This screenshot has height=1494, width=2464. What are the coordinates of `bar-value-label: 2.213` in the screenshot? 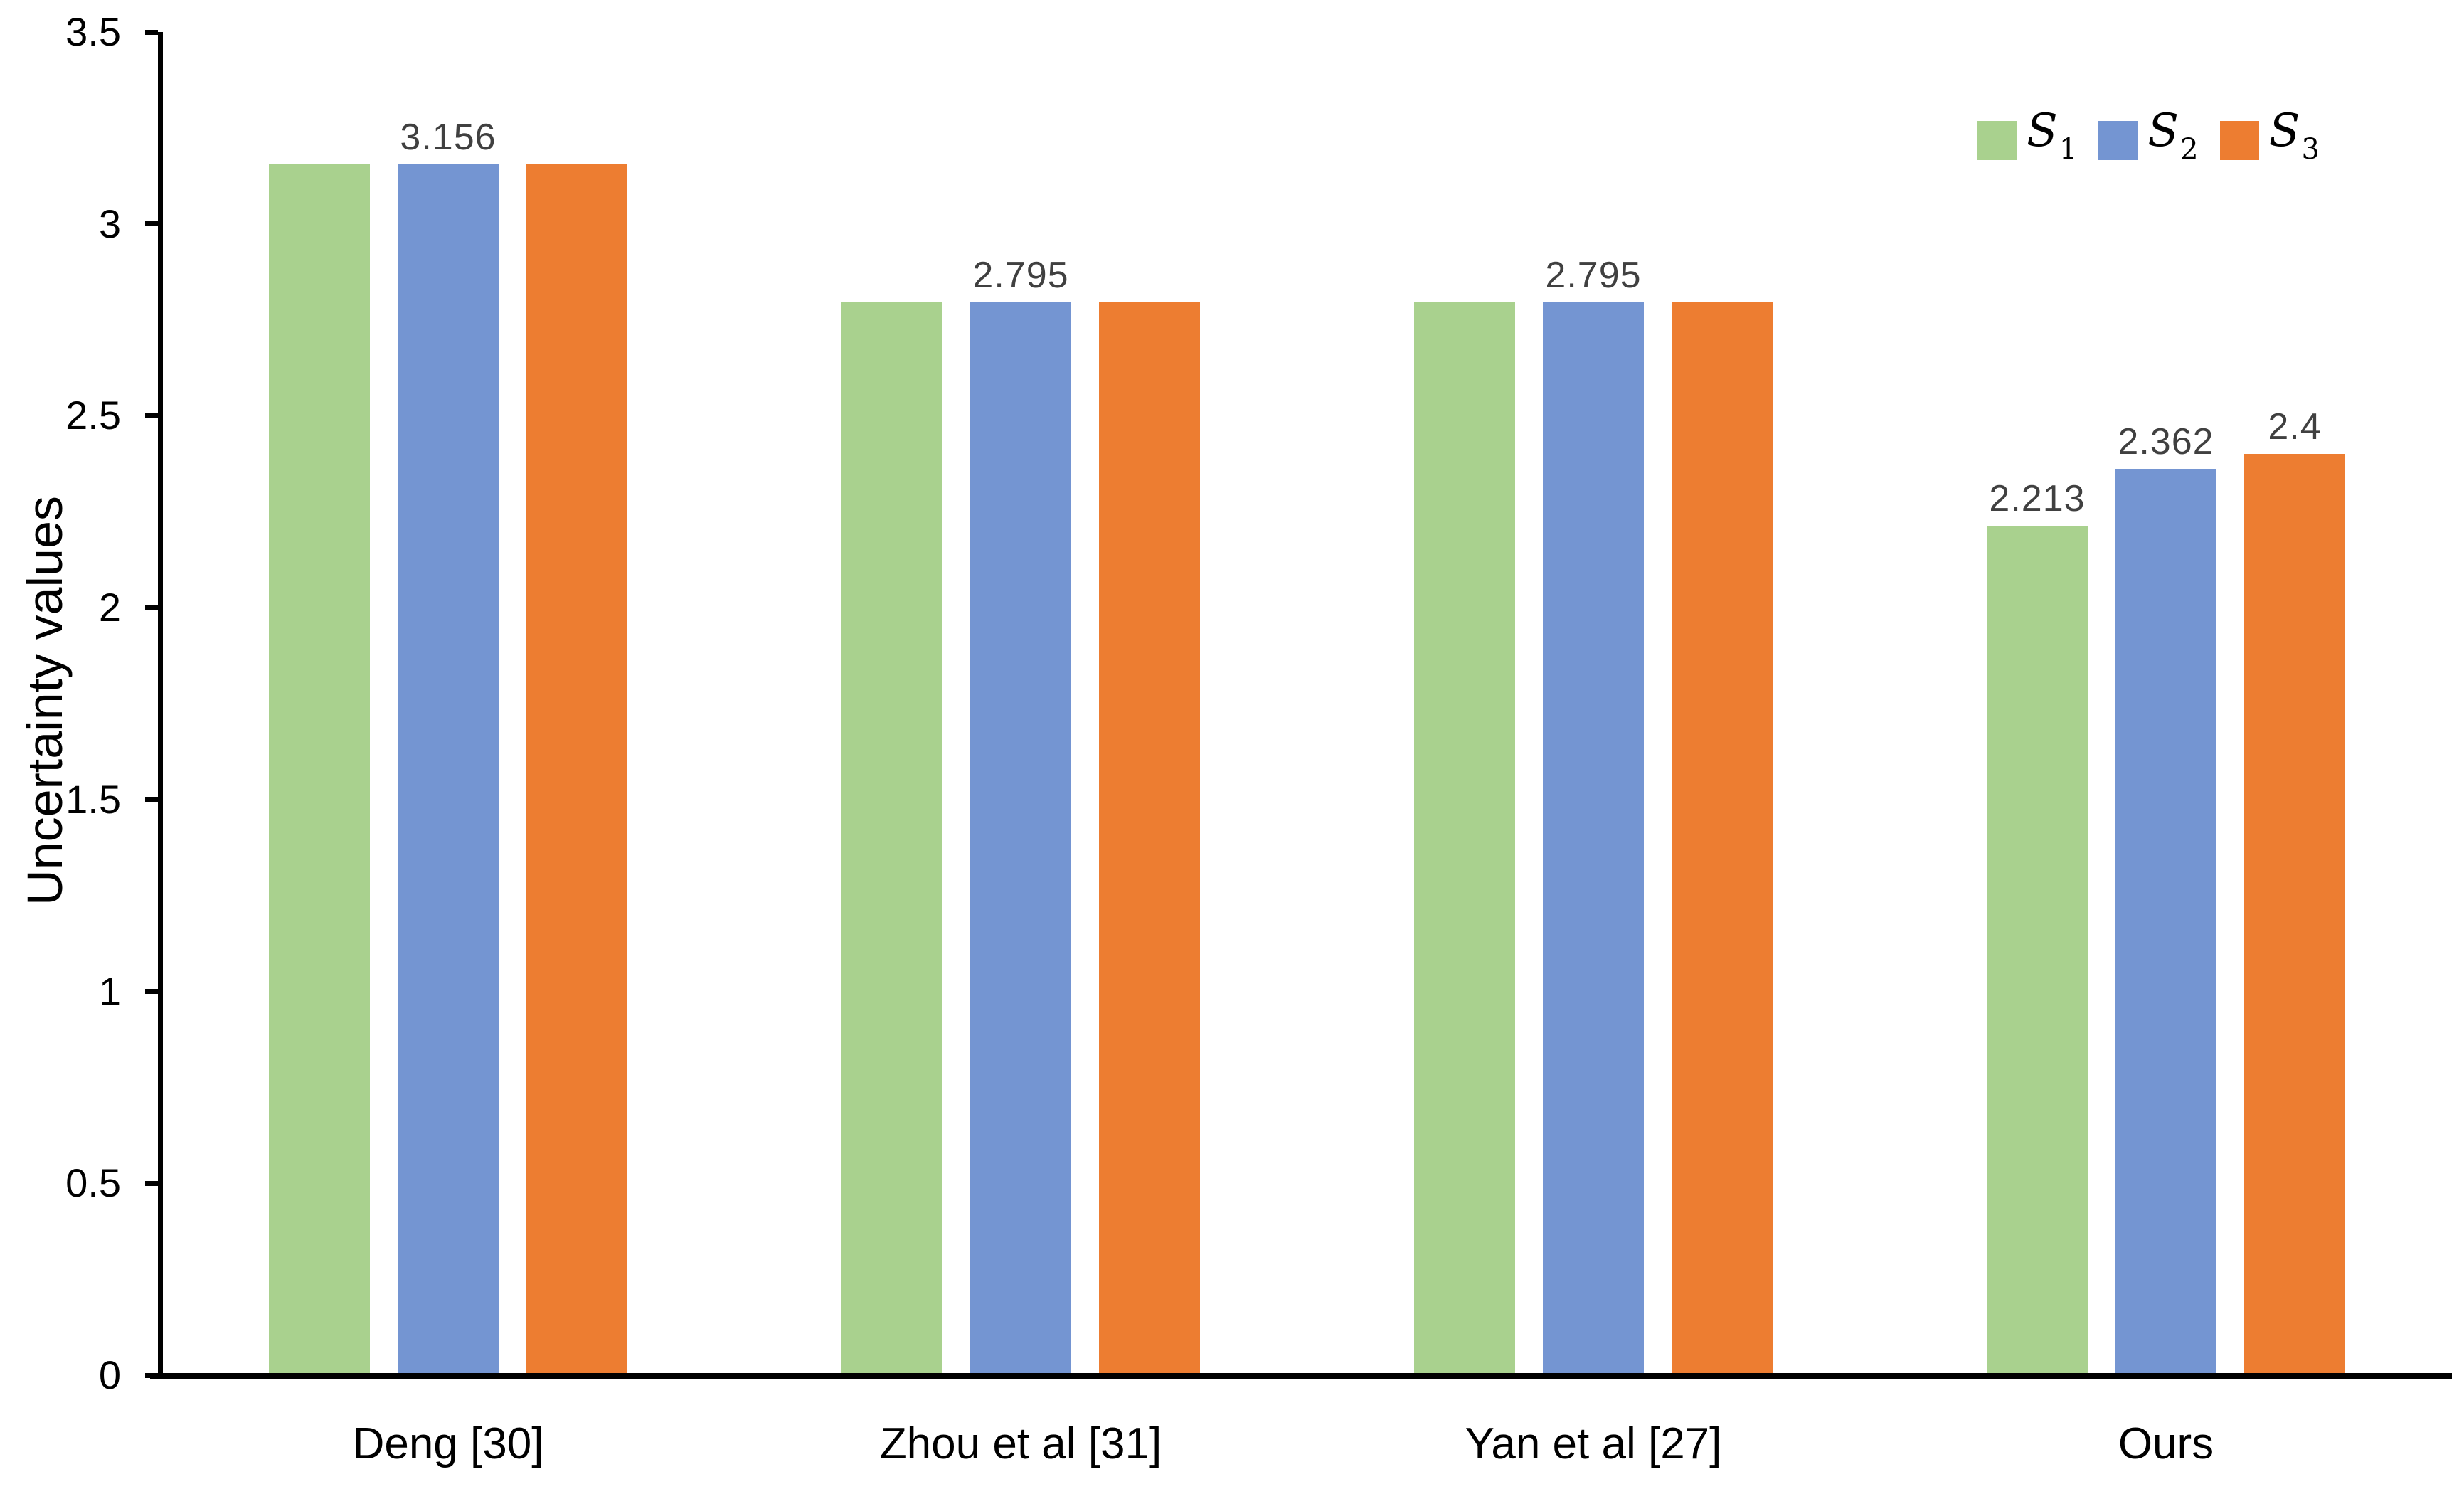 It's located at (2037, 498).